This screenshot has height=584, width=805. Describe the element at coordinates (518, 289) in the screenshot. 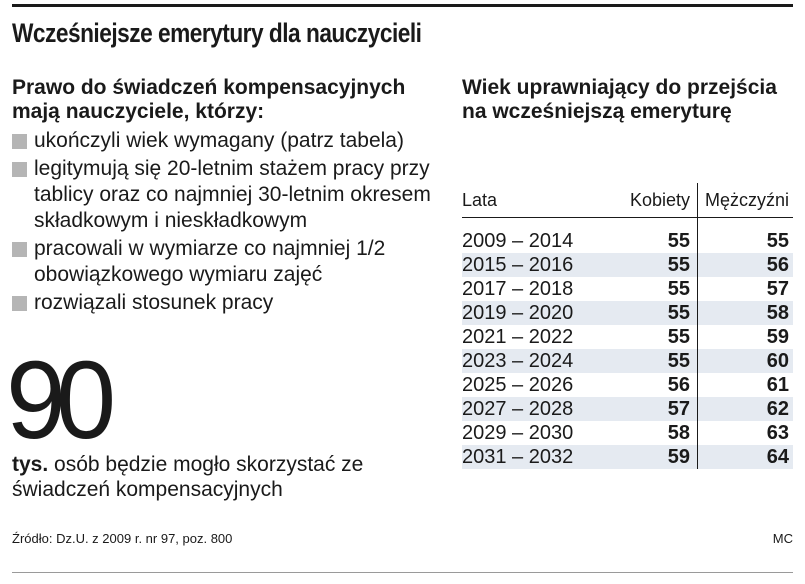

I see `cell-years: 2017 – 2018` at that location.